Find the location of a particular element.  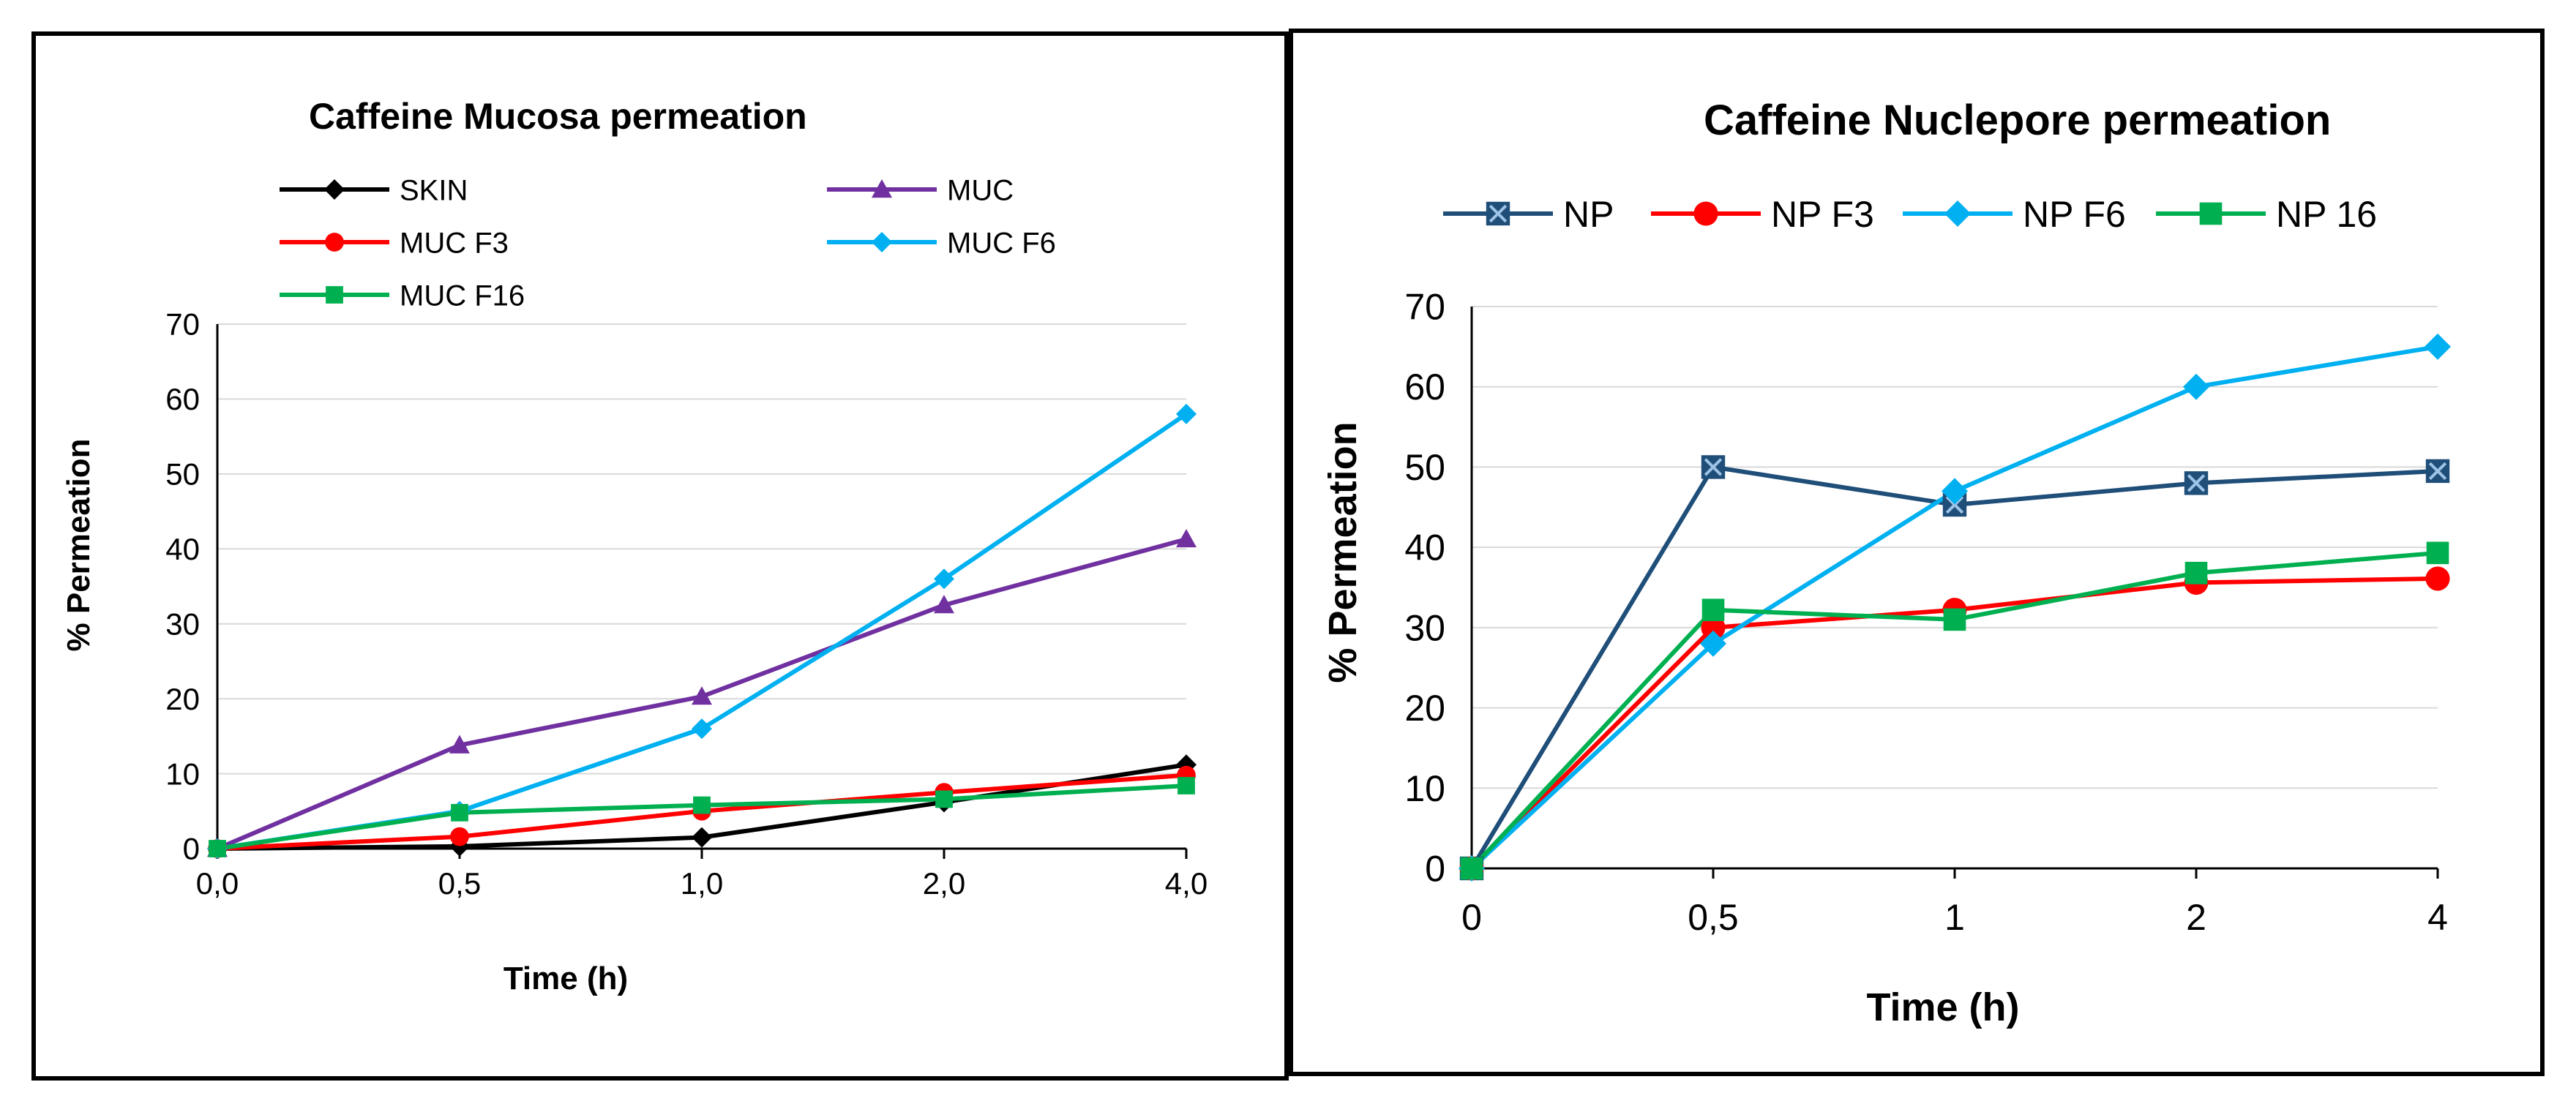

mucosa-y-tick-label: 50 is located at coordinates (182, 474).